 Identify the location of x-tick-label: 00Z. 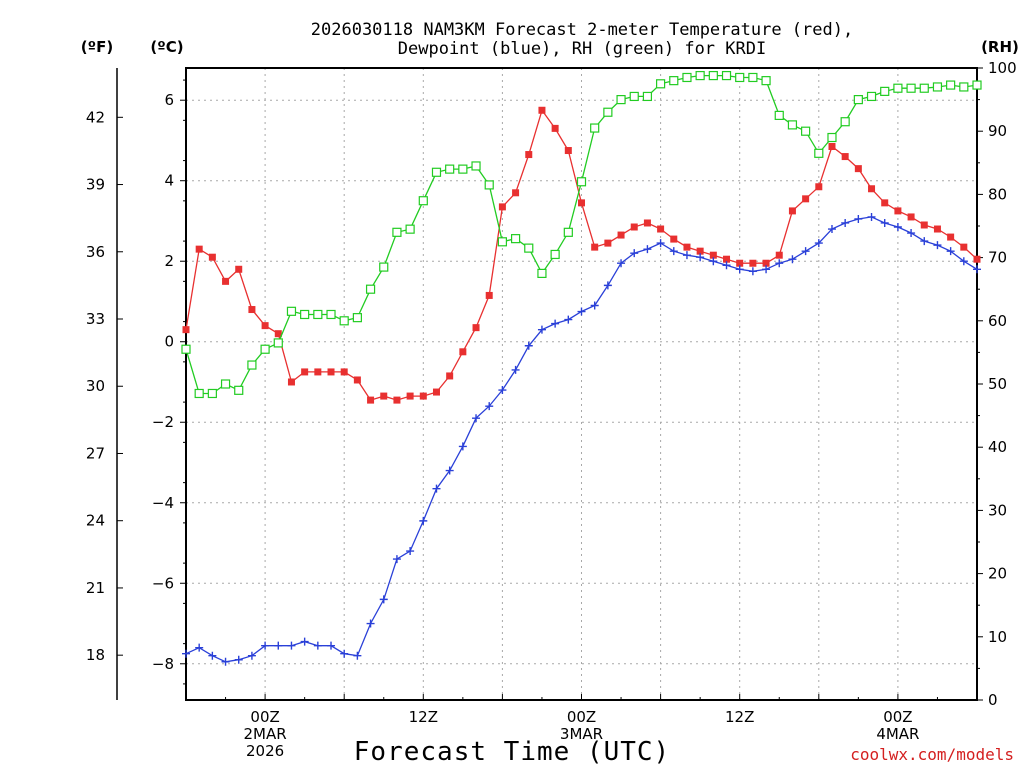
(264, 717).